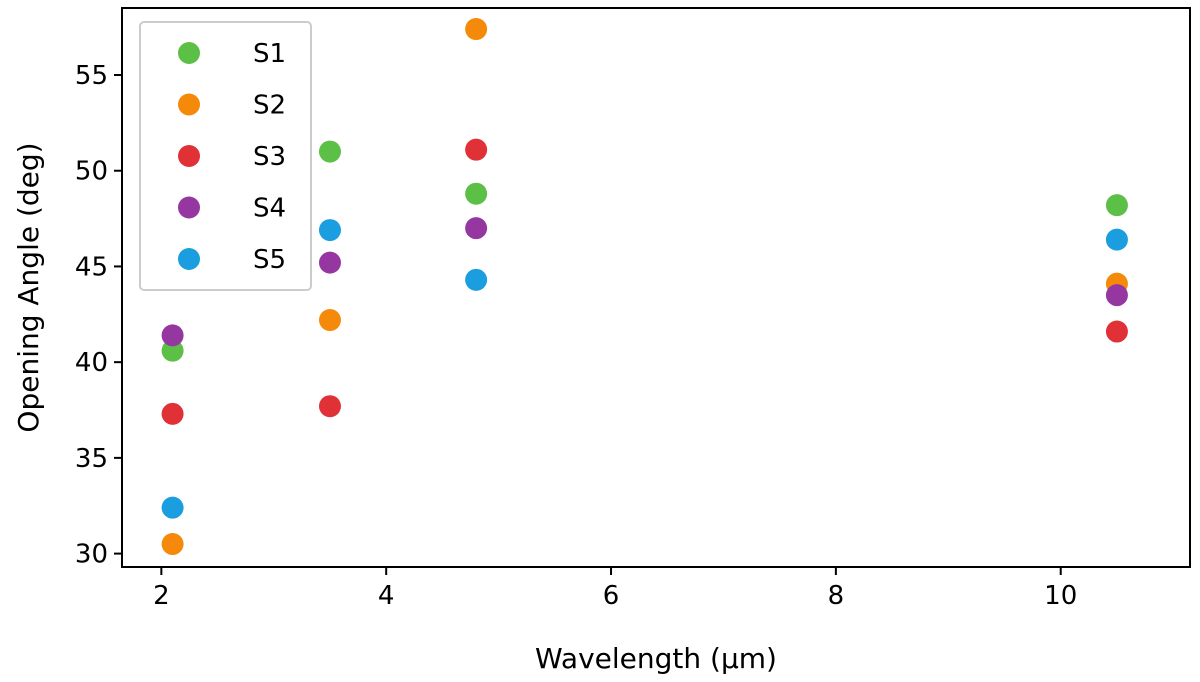  Describe the element at coordinates (269, 209) in the screenshot. I see `legend-label-s4: S4` at that location.